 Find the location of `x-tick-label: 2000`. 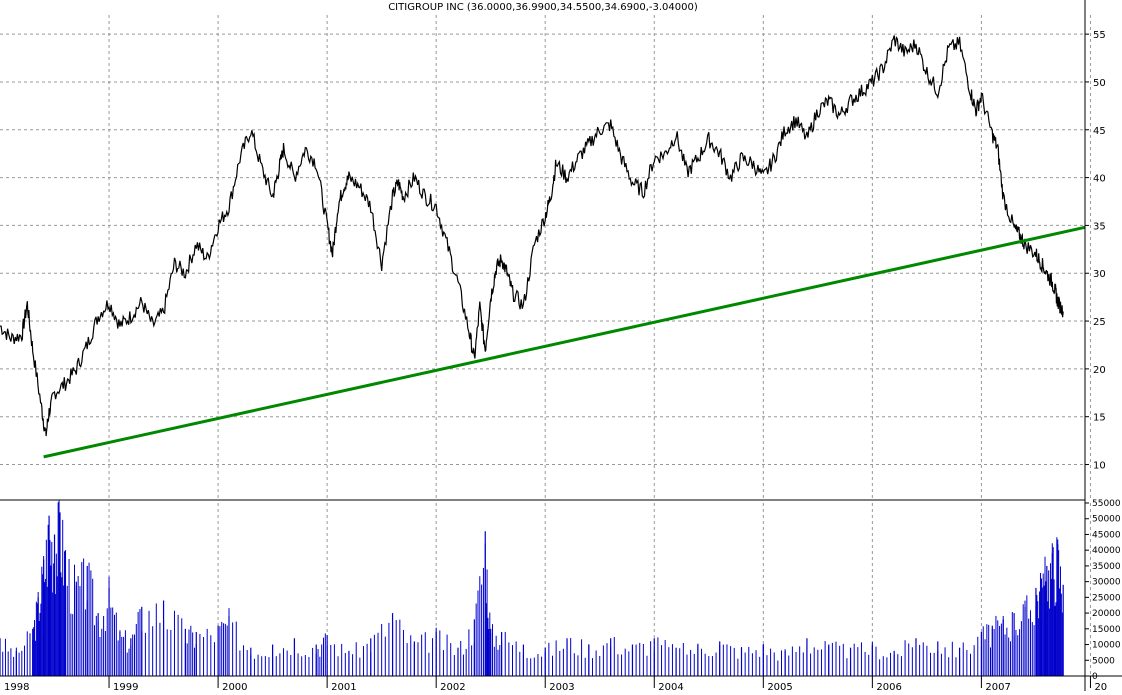

x-tick-label: 2000 is located at coordinates (234, 686).